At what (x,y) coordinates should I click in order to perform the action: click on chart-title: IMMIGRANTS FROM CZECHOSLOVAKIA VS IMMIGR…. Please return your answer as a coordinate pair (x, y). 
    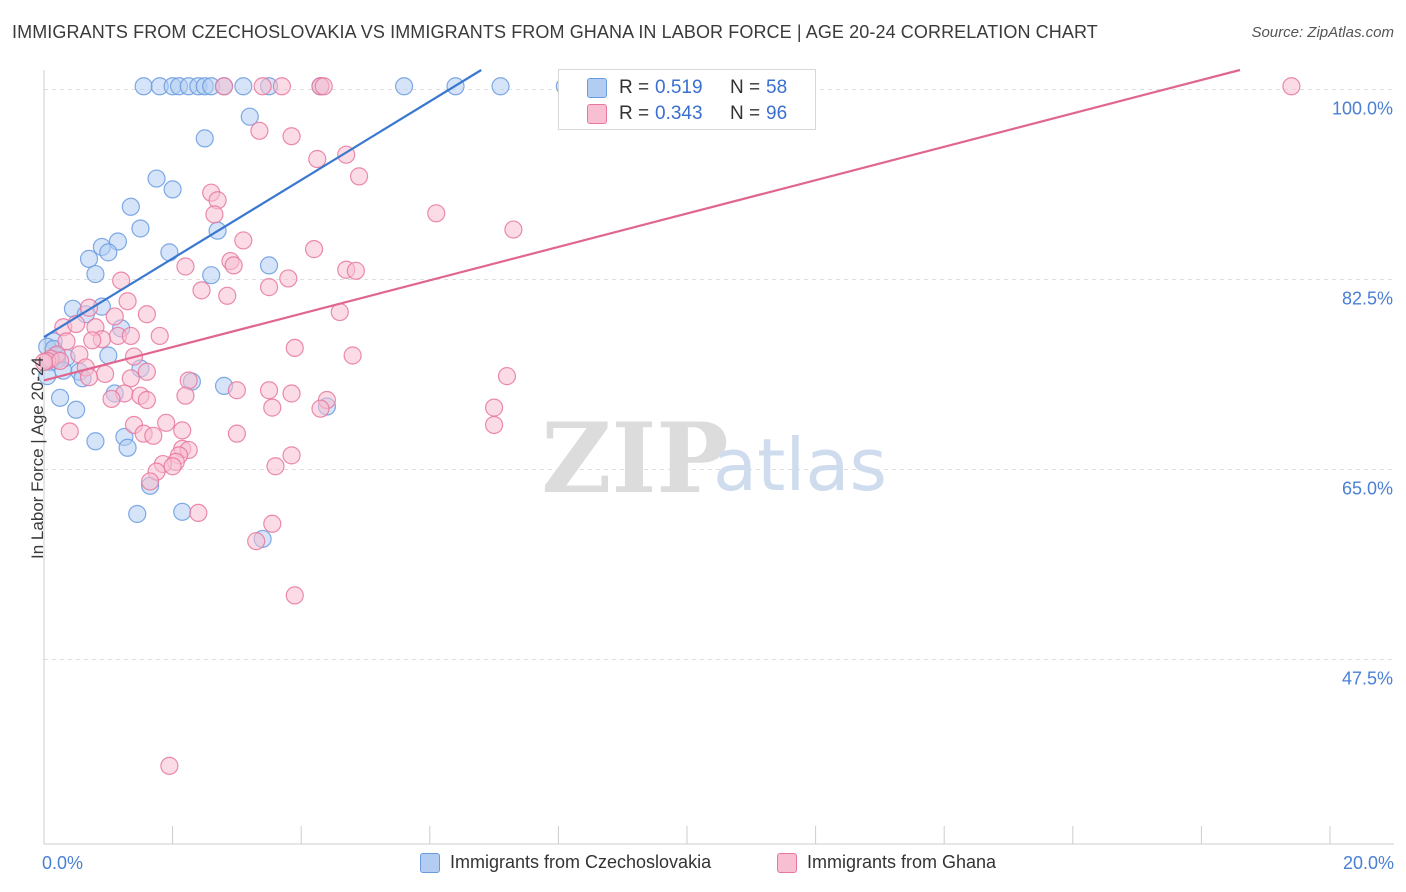
    Looking at the image, I should click on (555, 32).